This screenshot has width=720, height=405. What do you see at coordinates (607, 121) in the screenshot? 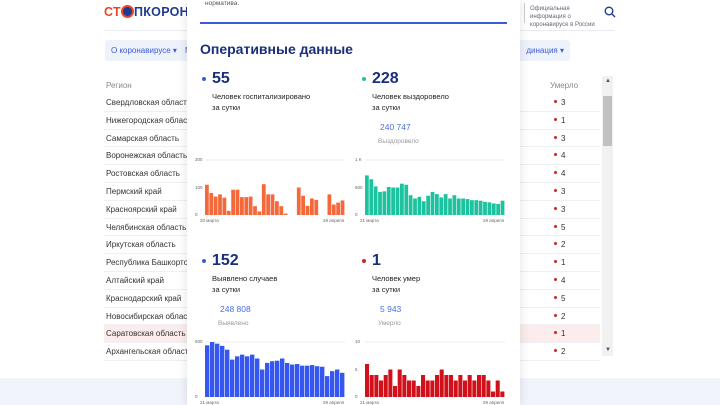
I see `scrollbar-thumb` at bounding box center [607, 121].